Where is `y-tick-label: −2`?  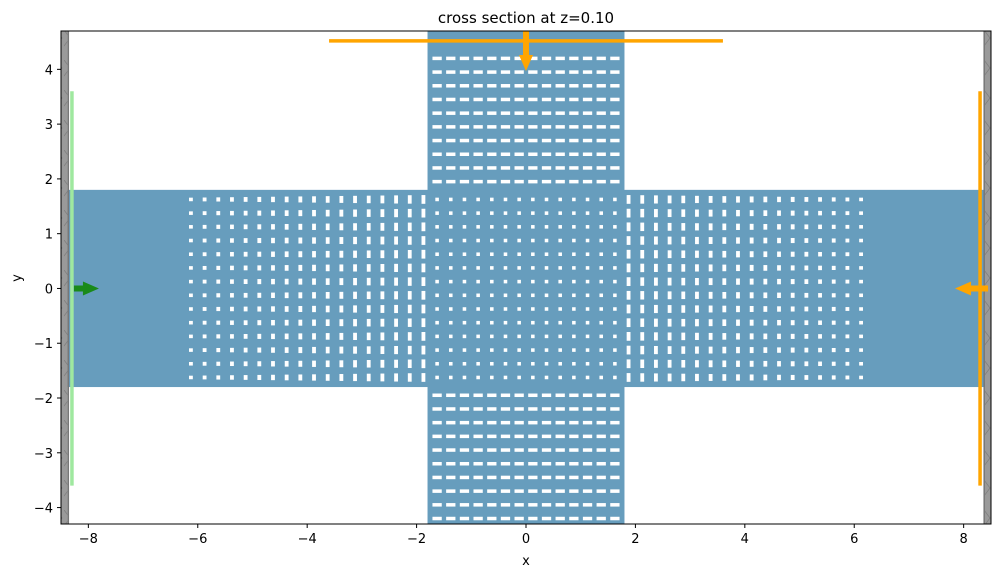 y-tick-label: −2 is located at coordinates (43, 399).